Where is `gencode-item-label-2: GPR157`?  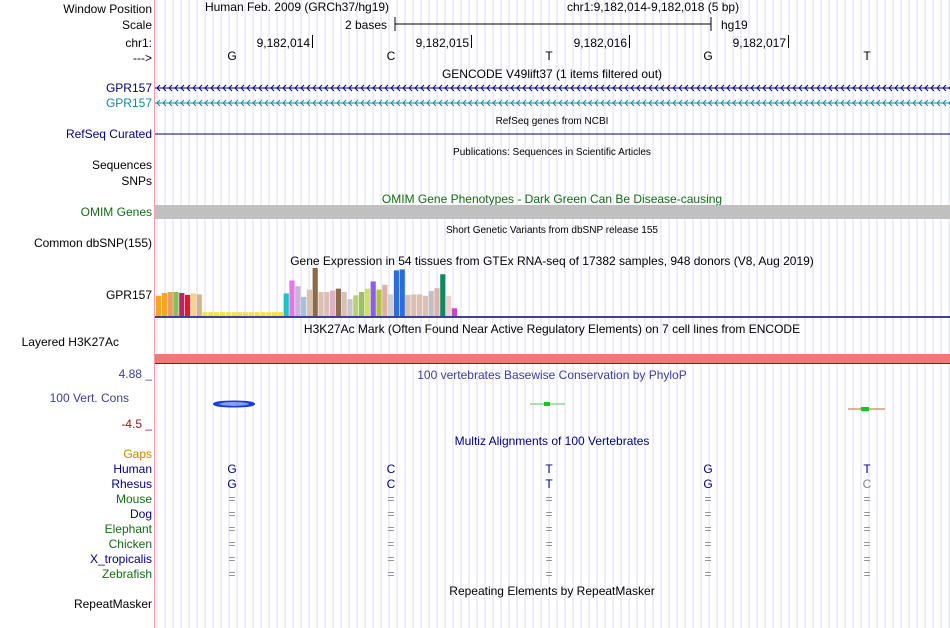
gencode-item-label-2: GPR157 is located at coordinates (128, 103).